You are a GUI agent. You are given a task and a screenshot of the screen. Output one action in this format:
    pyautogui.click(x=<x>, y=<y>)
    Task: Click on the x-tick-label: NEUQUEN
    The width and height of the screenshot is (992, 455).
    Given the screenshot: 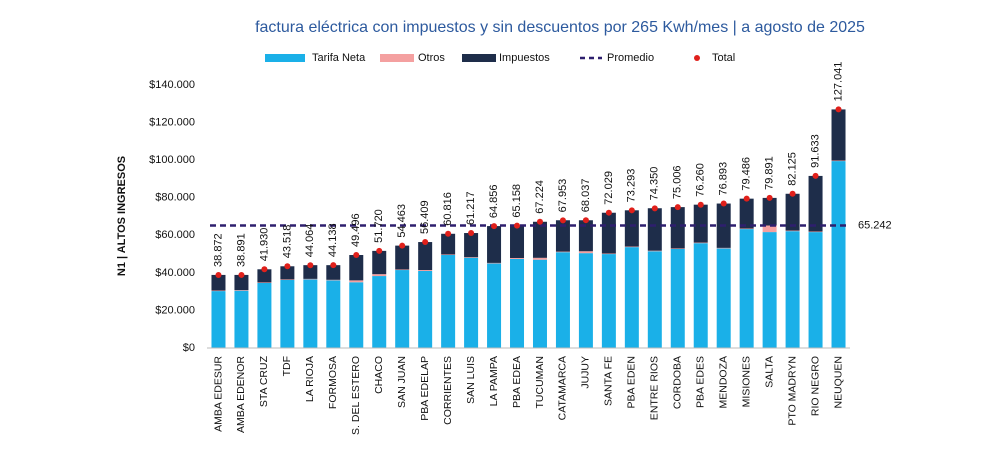 What is the action you would take?
    pyautogui.click(x=838, y=382)
    